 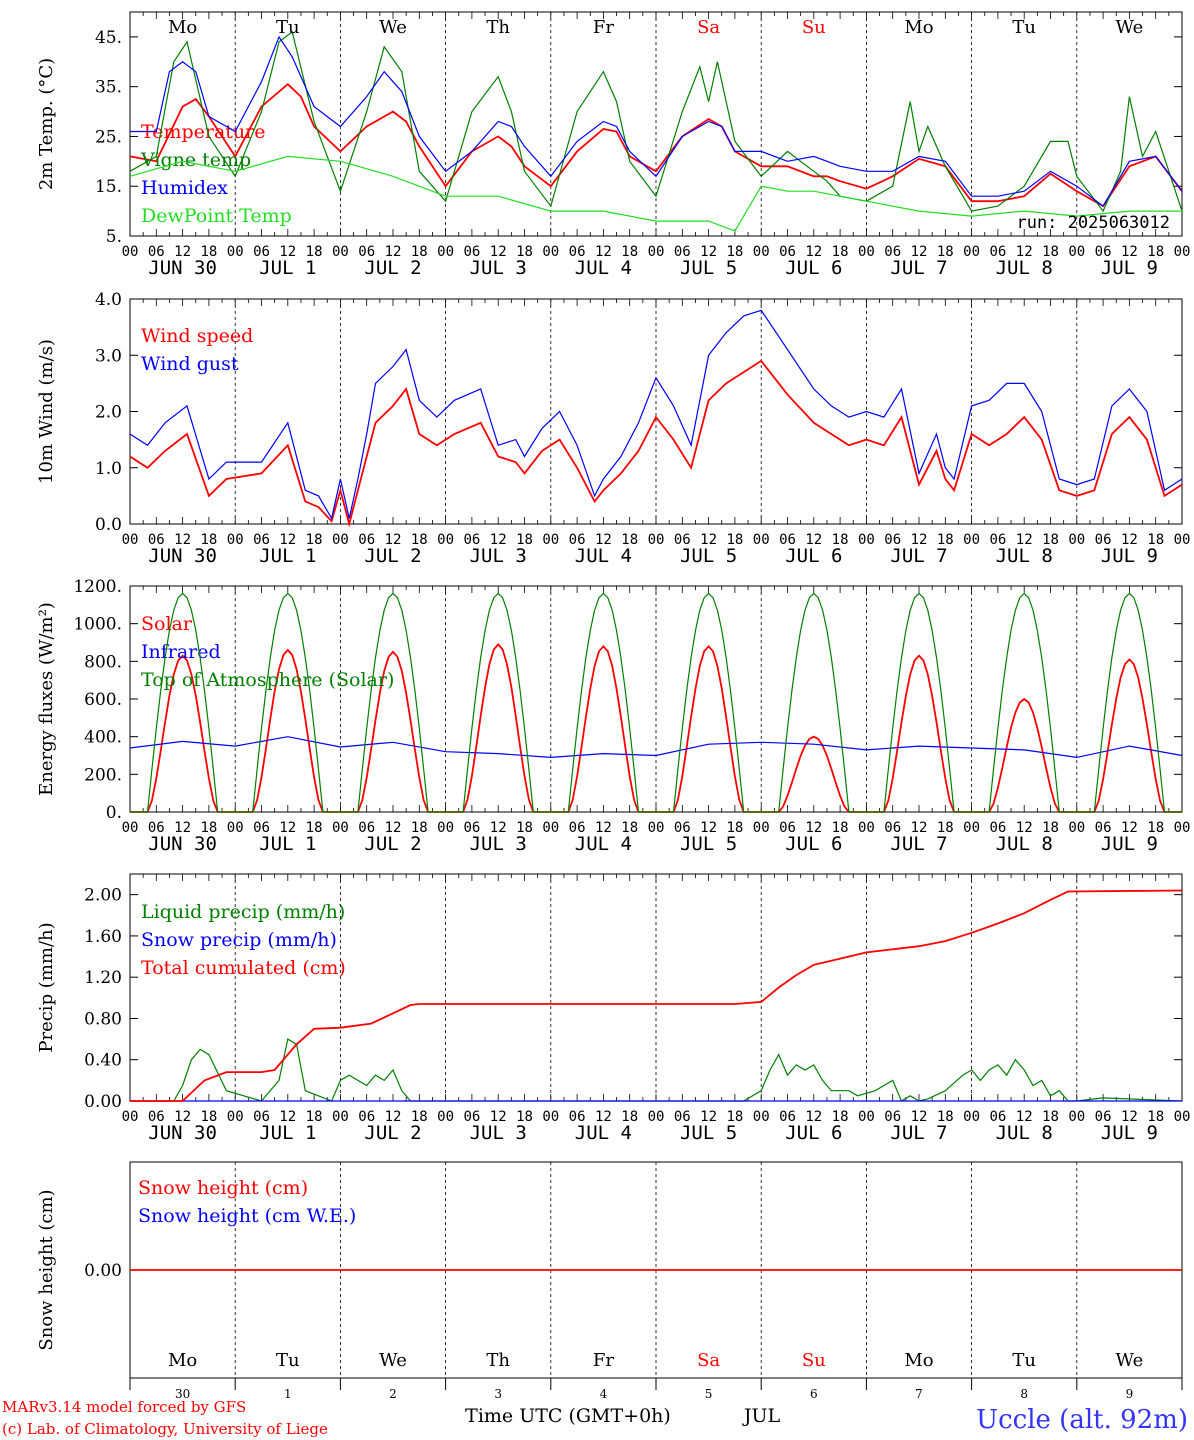 I want to click on legend-entry: Snow precip (mm/h), so click(x=239, y=940).